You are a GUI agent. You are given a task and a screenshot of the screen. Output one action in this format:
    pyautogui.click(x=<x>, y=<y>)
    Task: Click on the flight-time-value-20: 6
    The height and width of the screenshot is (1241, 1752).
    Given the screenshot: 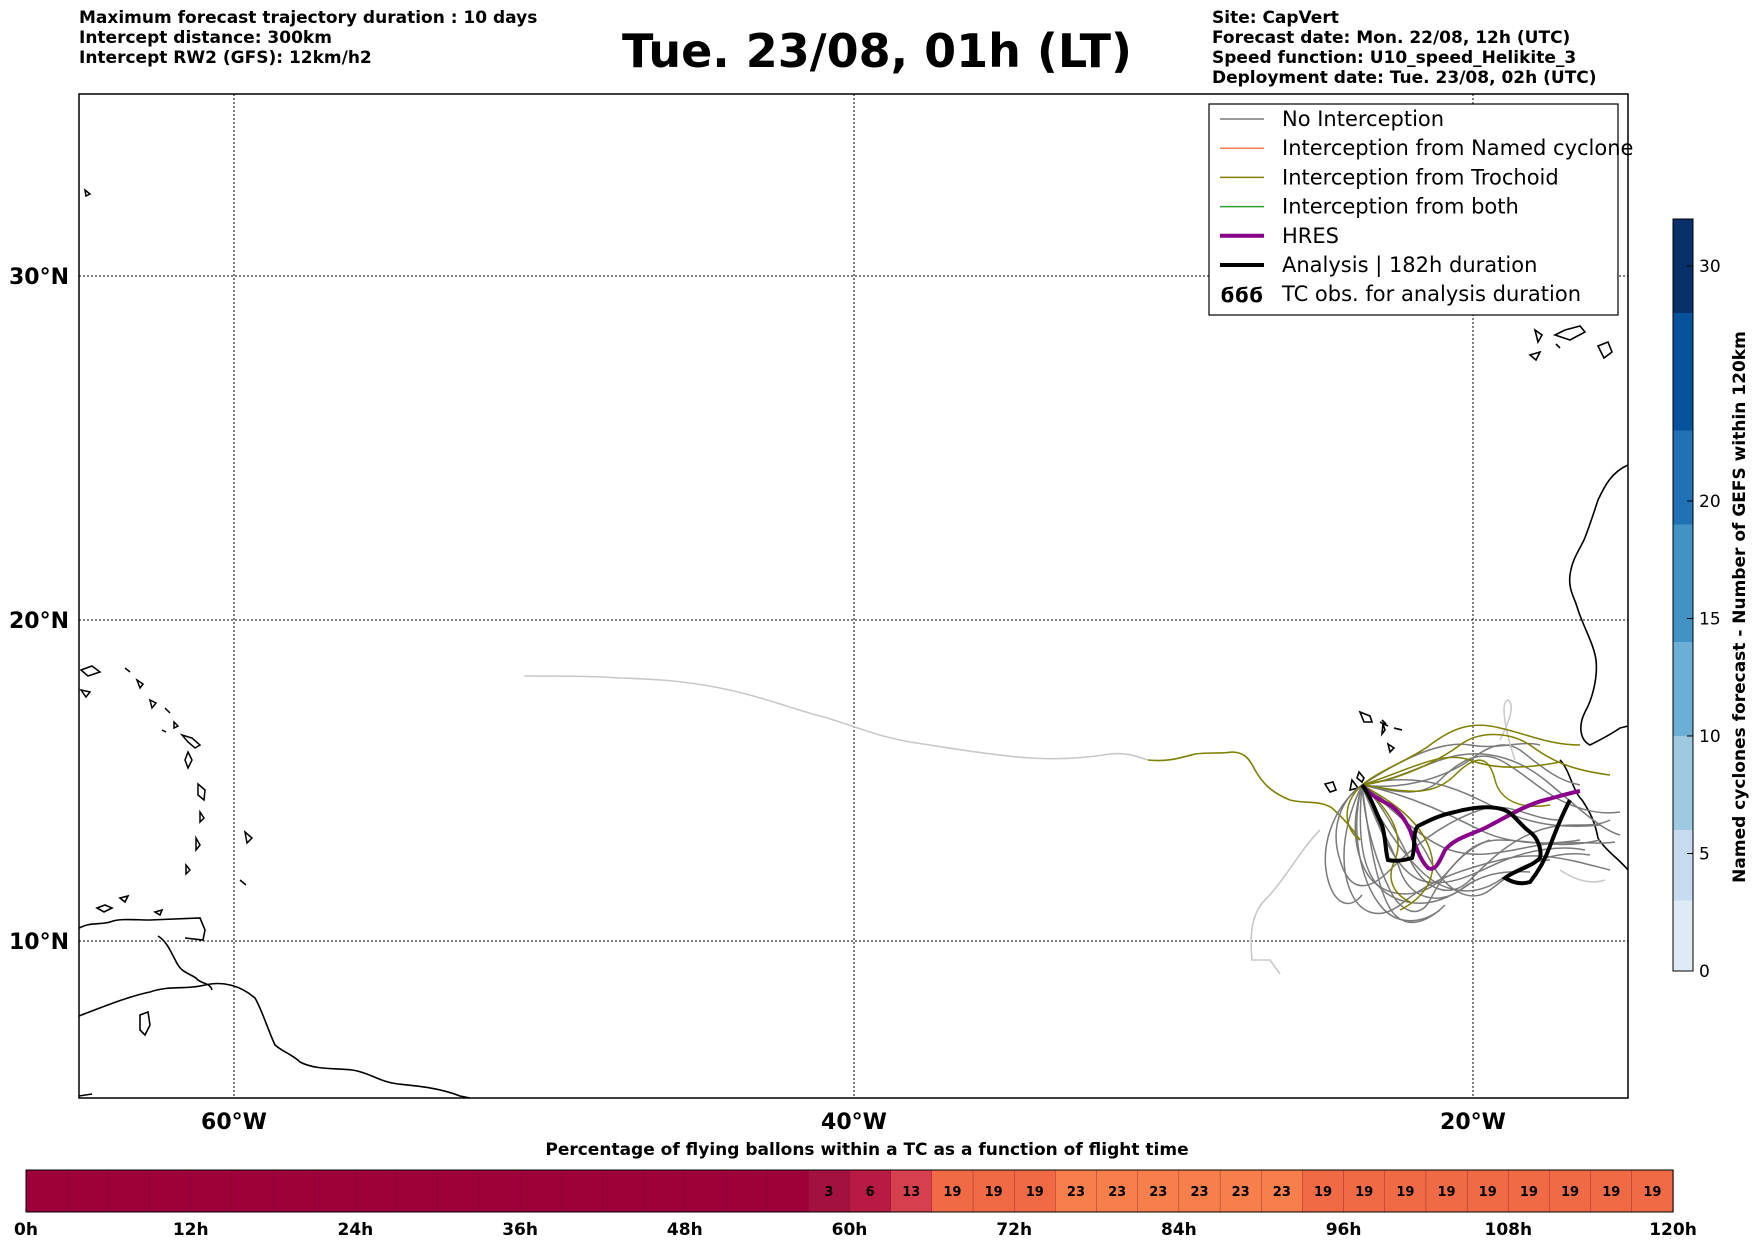 What is the action you would take?
    pyautogui.click(x=870, y=1192)
    